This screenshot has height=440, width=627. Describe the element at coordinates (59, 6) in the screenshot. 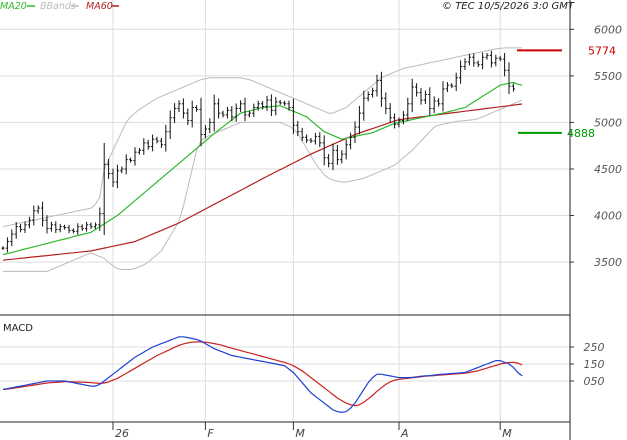

I see `legend: MA20 BBands MA60` at that location.